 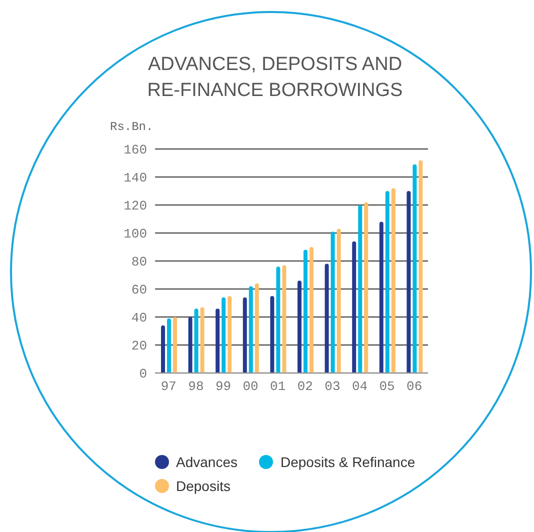 I want to click on x-tick-label: 04, so click(x=360, y=386).